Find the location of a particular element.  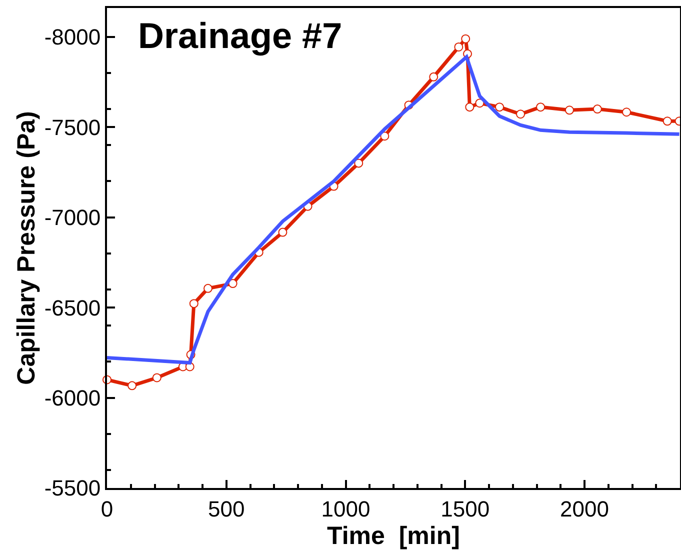

y-tick-label: -6000 is located at coordinates (72, 397).